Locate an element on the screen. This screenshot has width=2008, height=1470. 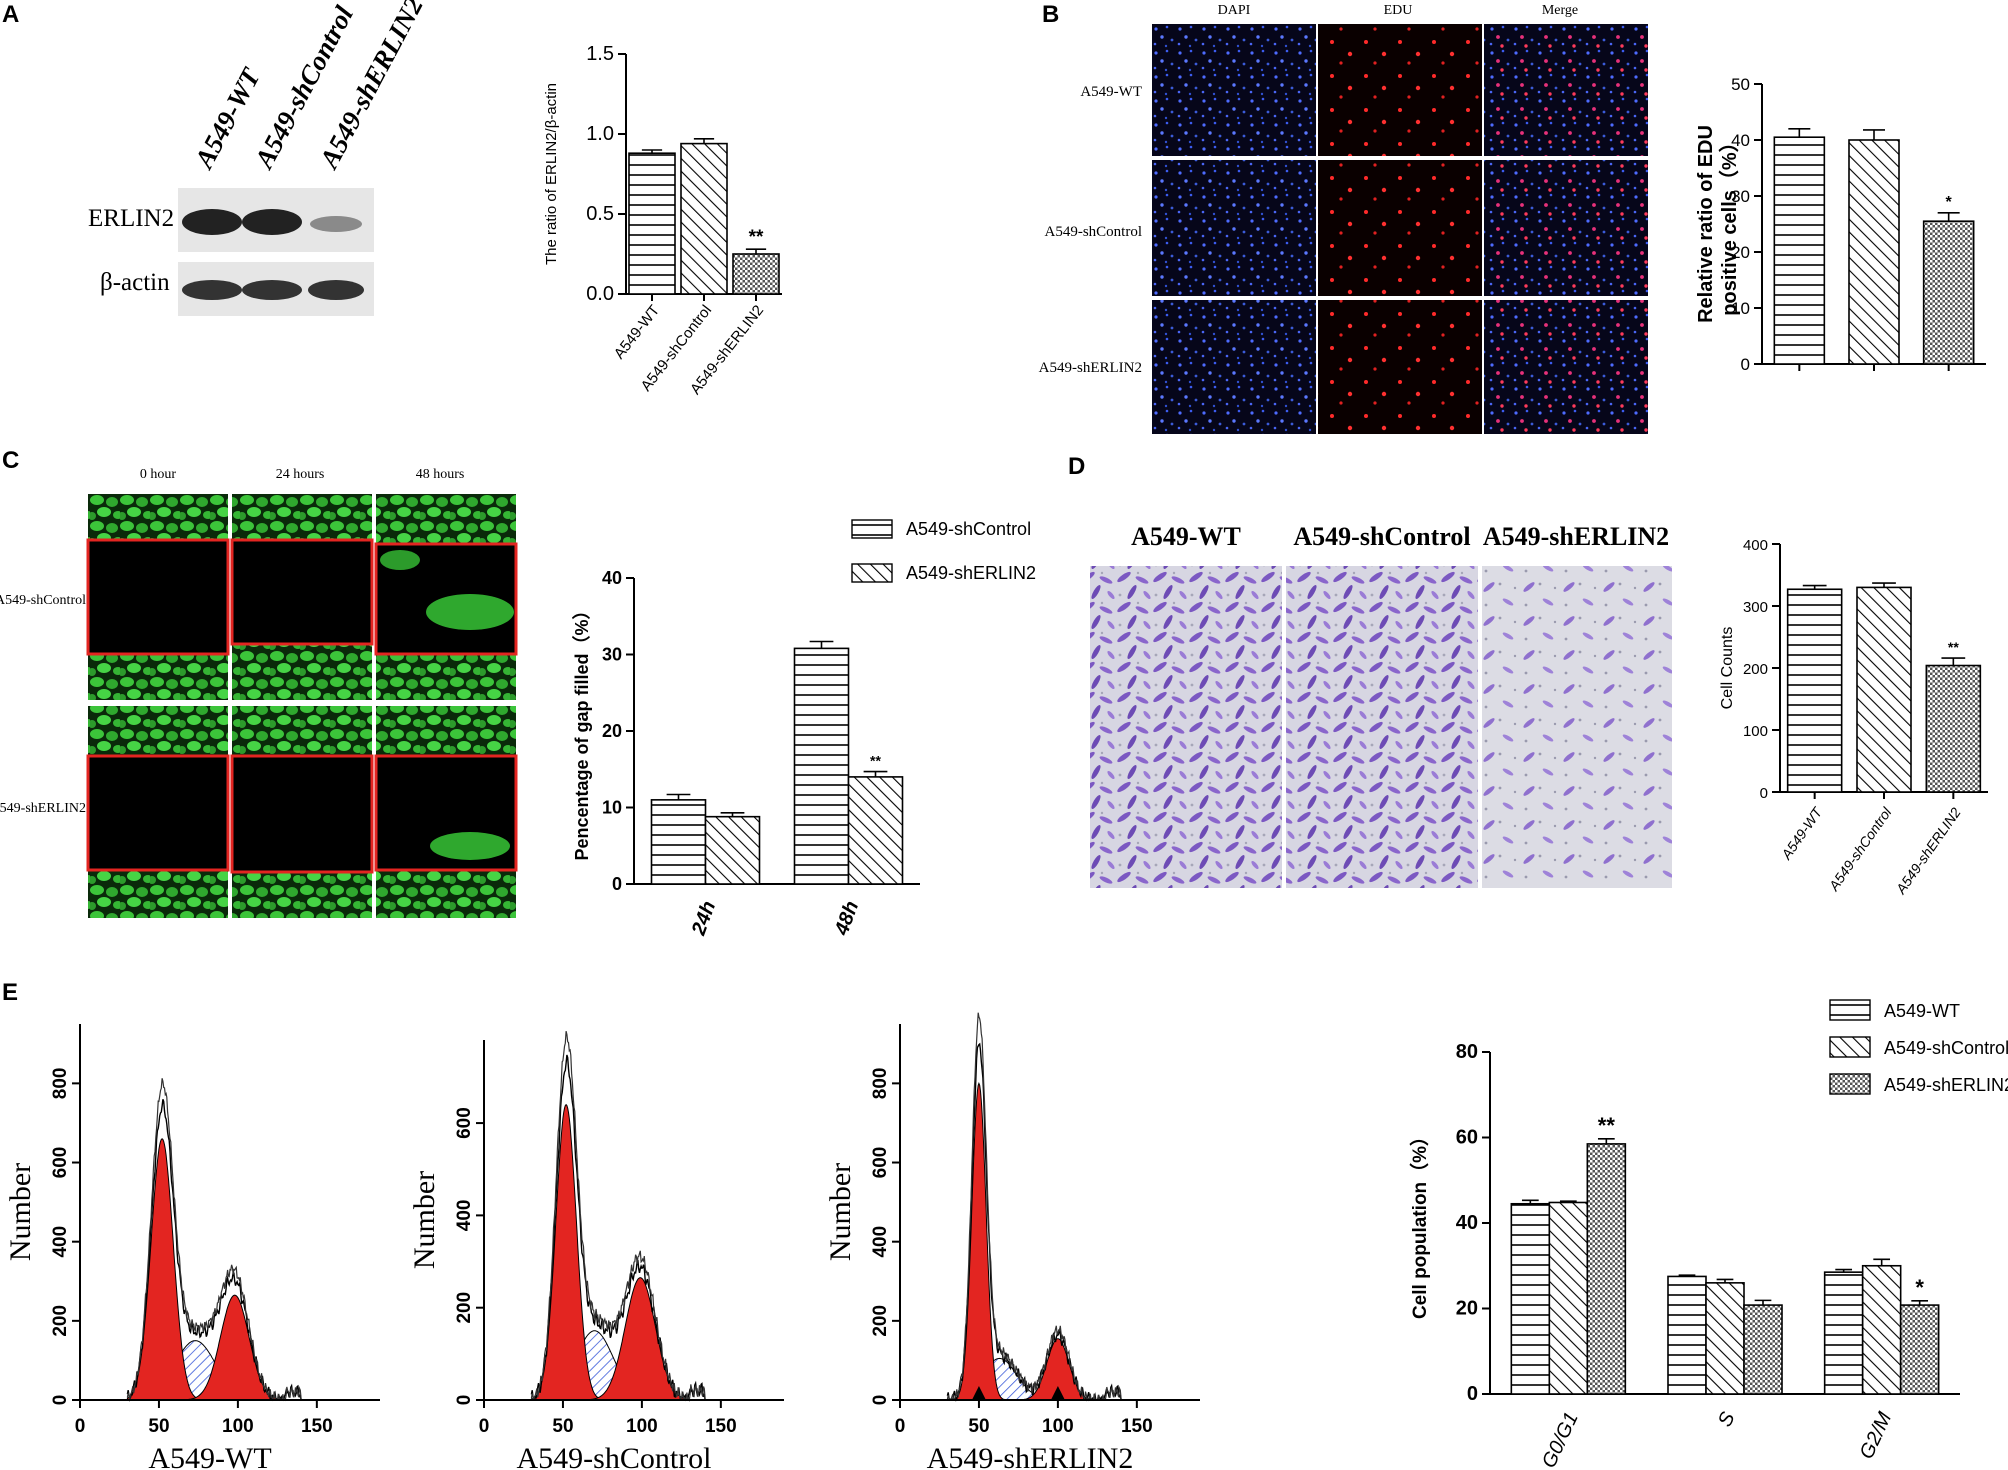
panel-label-c: C is located at coordinates (10, 460).